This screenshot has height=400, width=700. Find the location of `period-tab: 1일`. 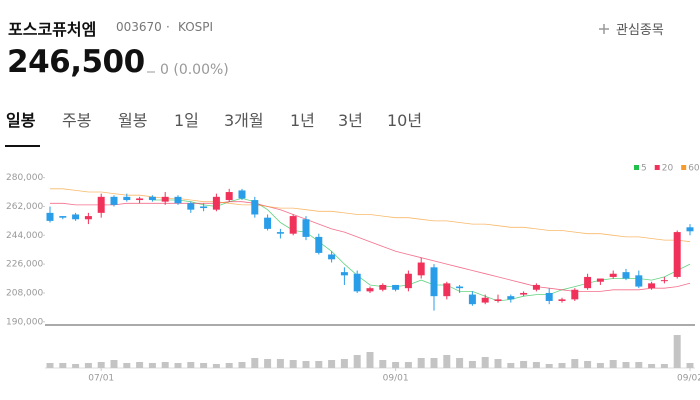

period-tab: 1일 is located at coordinates (186, 120).